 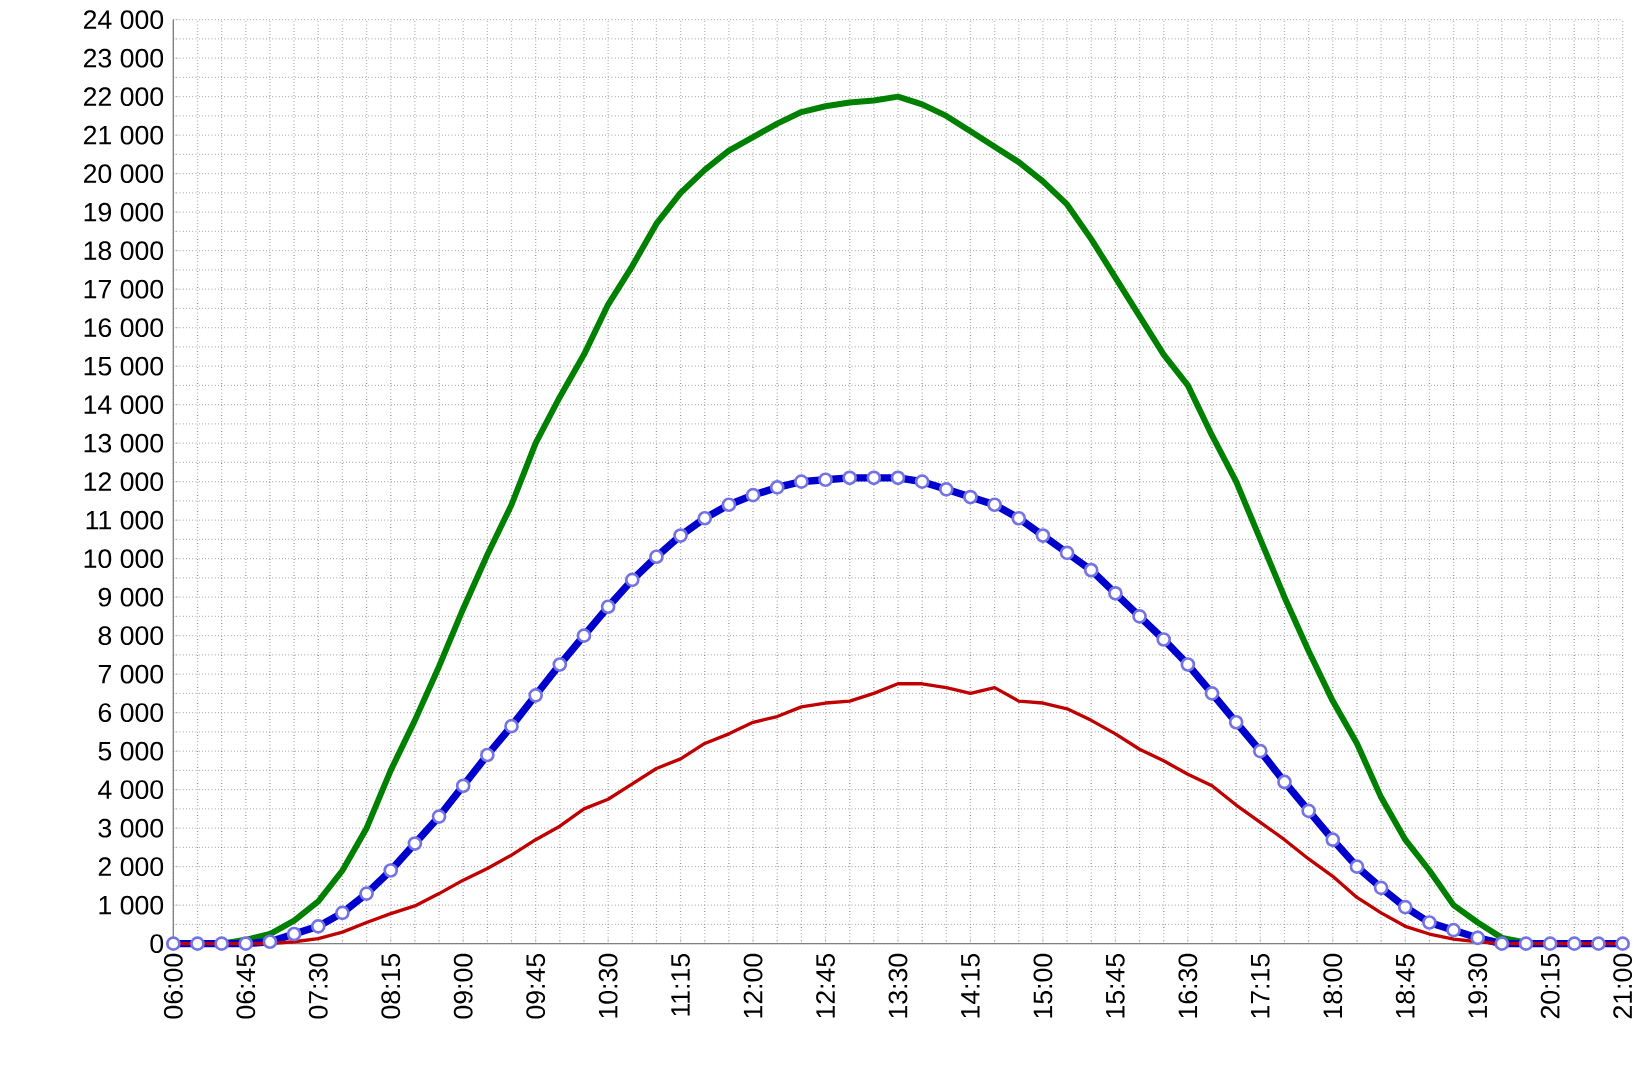 What do you see at coordinates (124, 405) in the screenshot?
I see `y-tick-label: 14 000` at bounding box center [124, 405].